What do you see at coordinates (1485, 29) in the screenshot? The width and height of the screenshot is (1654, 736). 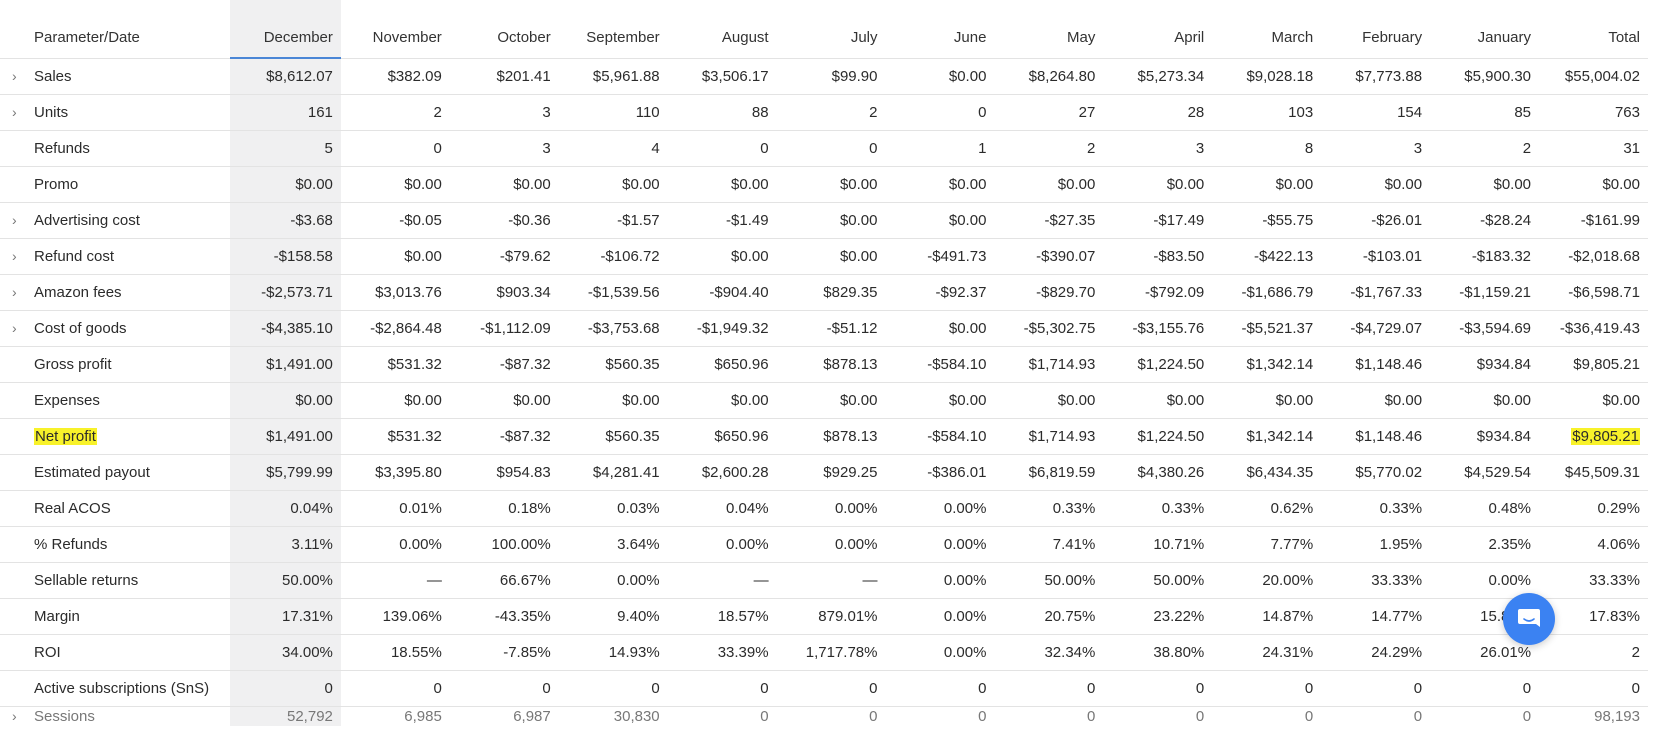 I see `column-header-january: January` at bounding box center [1485, 29].